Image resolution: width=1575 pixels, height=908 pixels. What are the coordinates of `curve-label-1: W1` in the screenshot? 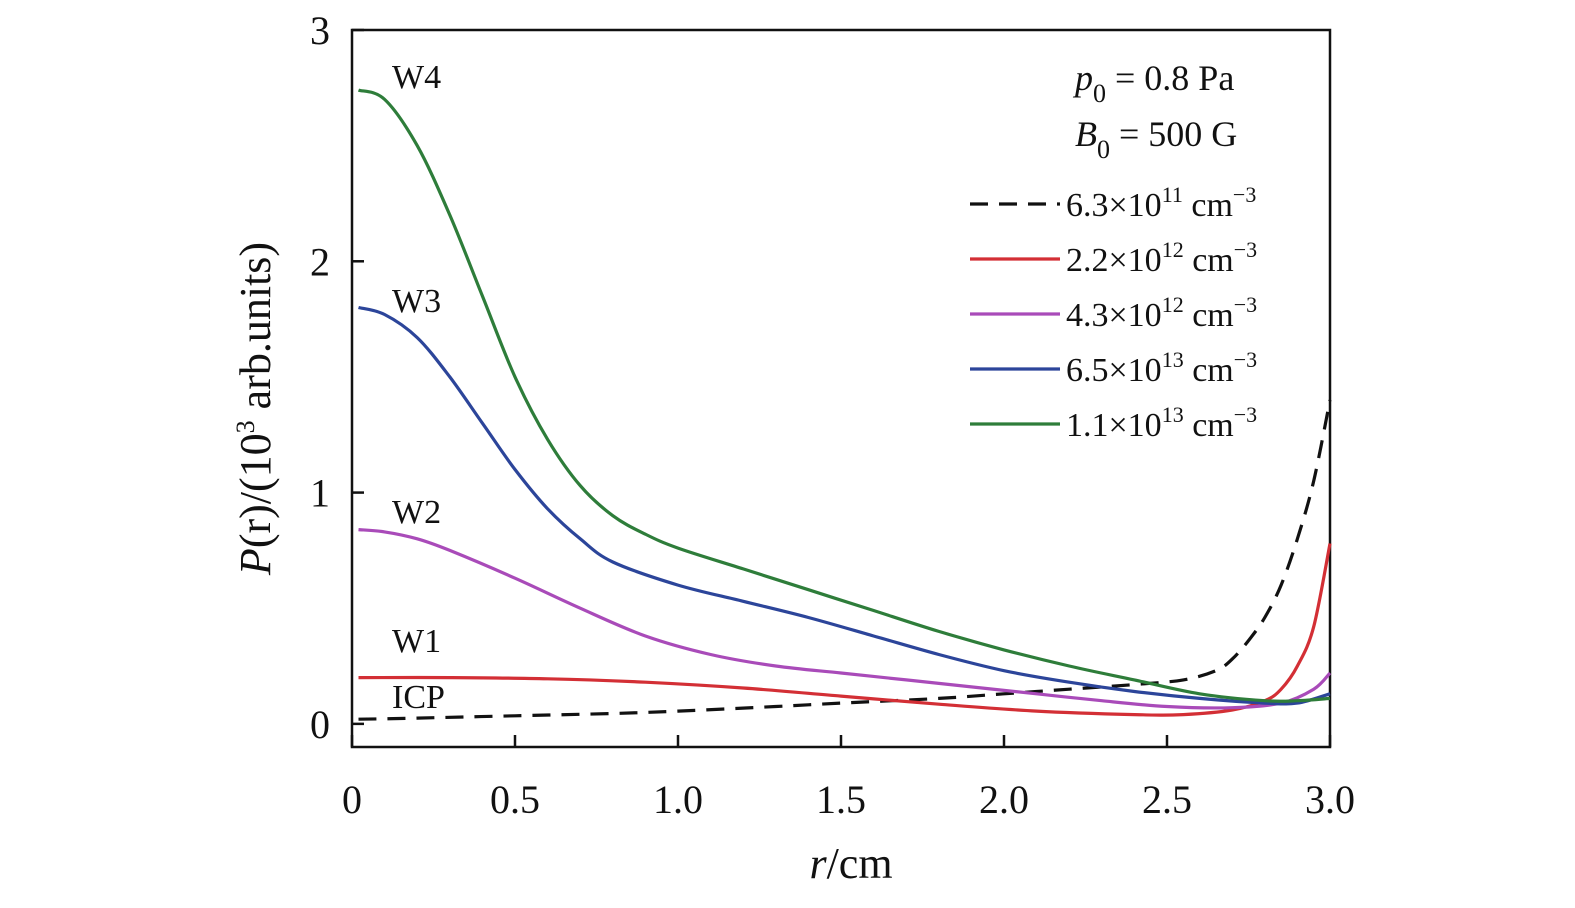 It's located at (416, 641).